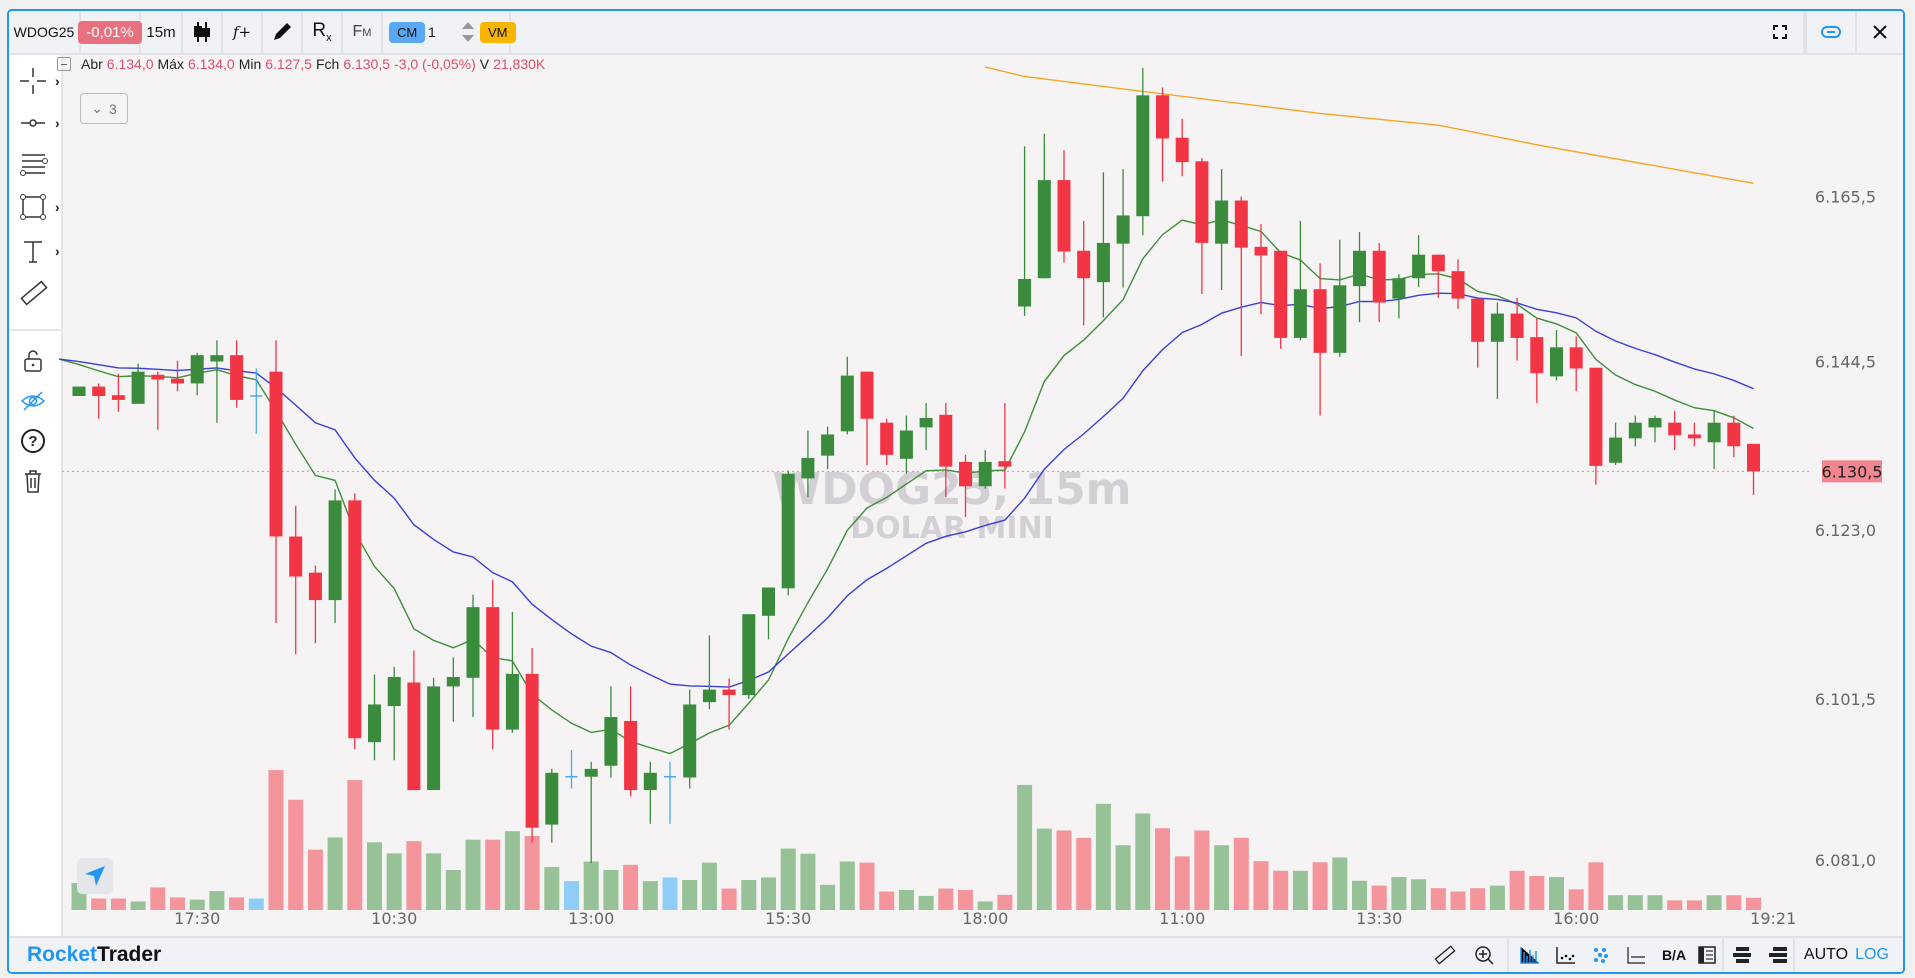  I want to click on zoom-button, so click(1484, 955).